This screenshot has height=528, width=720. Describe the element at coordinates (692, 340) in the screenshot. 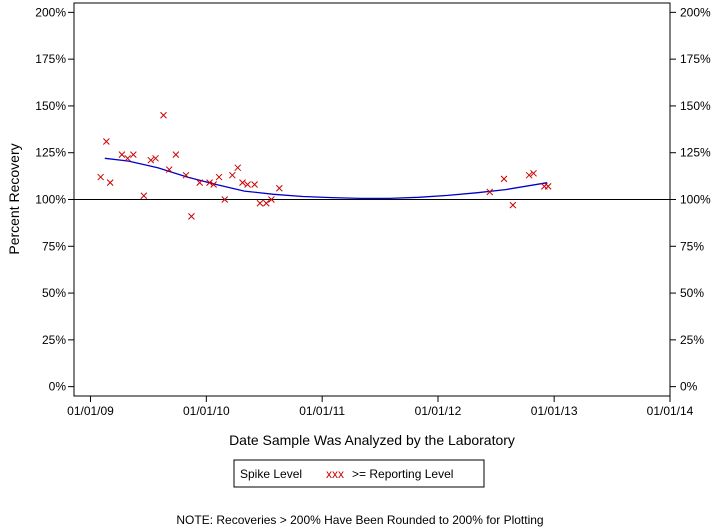

I see `y-tick-label-right: 25%` at that location.